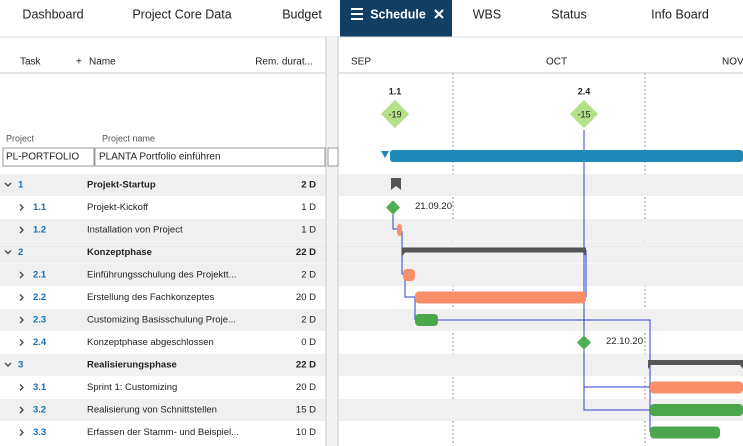  What do you see at coordinates (487, 14) in the screenshot?
I see `tab-label: WBS` at bounding box center [487, 14].